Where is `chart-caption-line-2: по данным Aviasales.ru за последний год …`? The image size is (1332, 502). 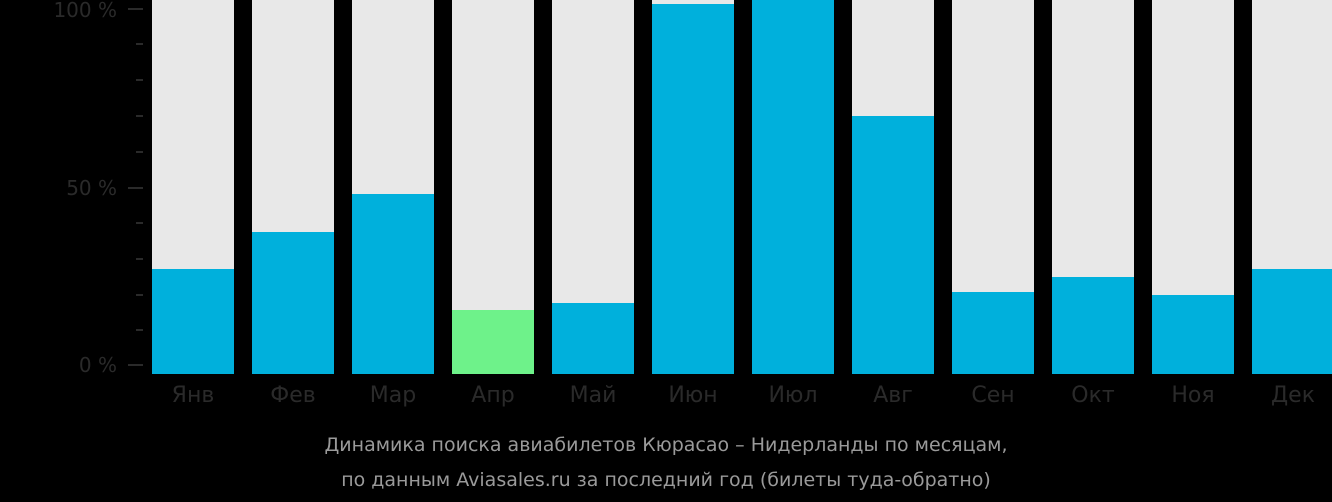
chart-caption-line-2: по данным Aviasales.ru за последний год … is located at coordinates (666, 480).